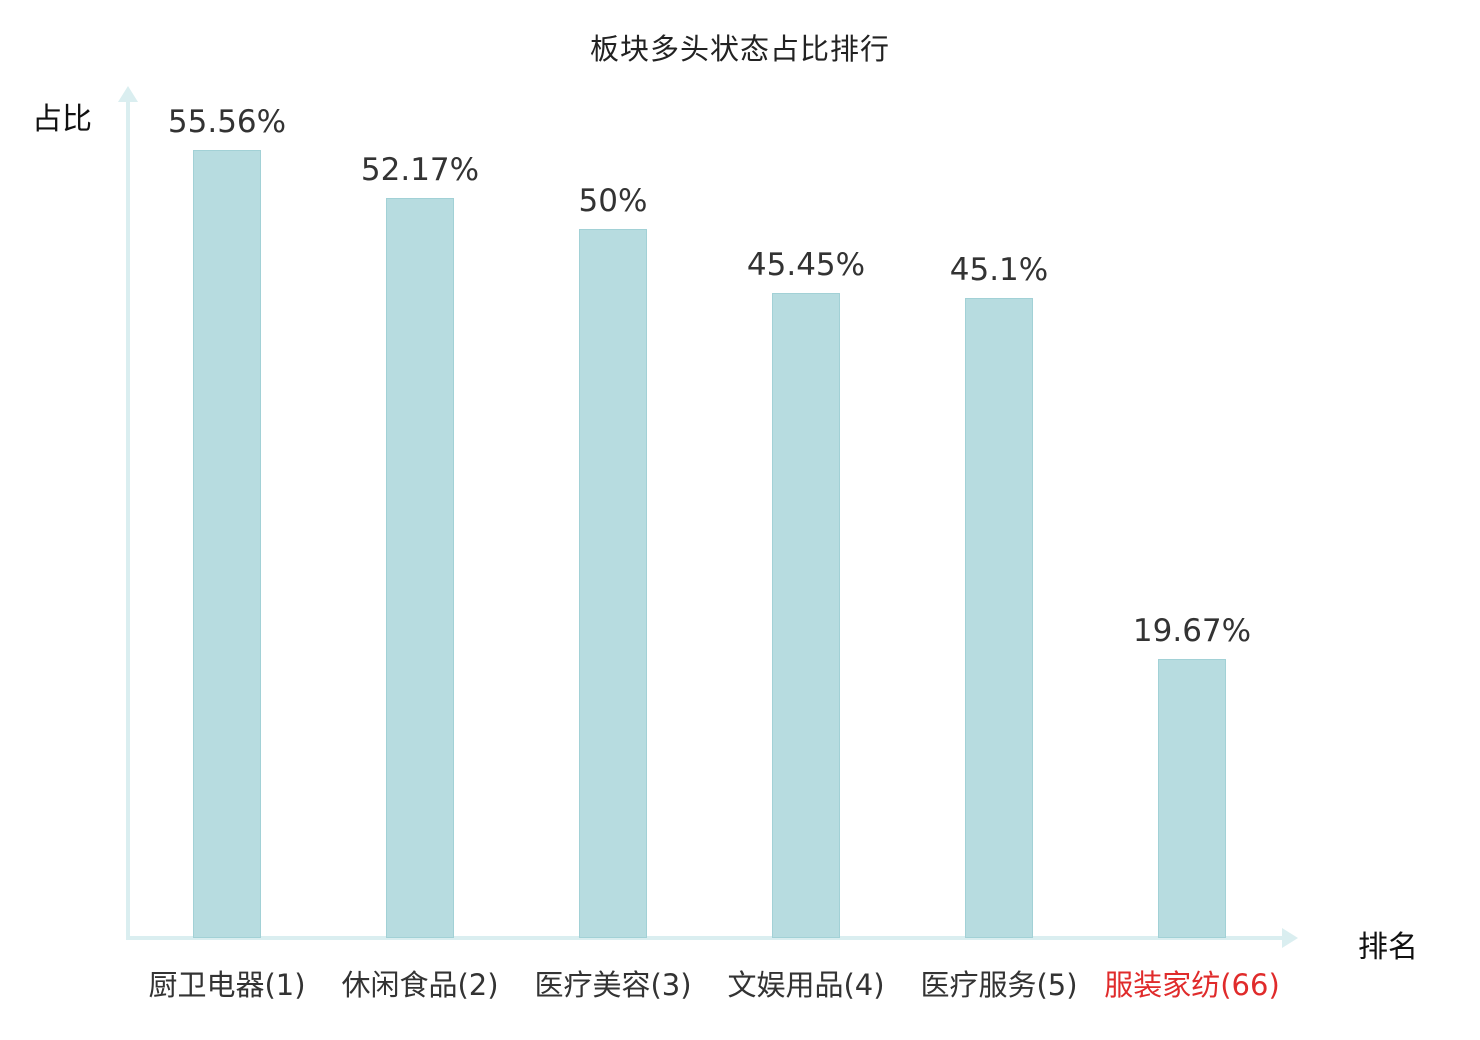 This screenshot has height=1040, width=1480. Describe the element at coordinates (613, 200) in the screenshot. I see `bar-value-label-3: 50%` at that location.